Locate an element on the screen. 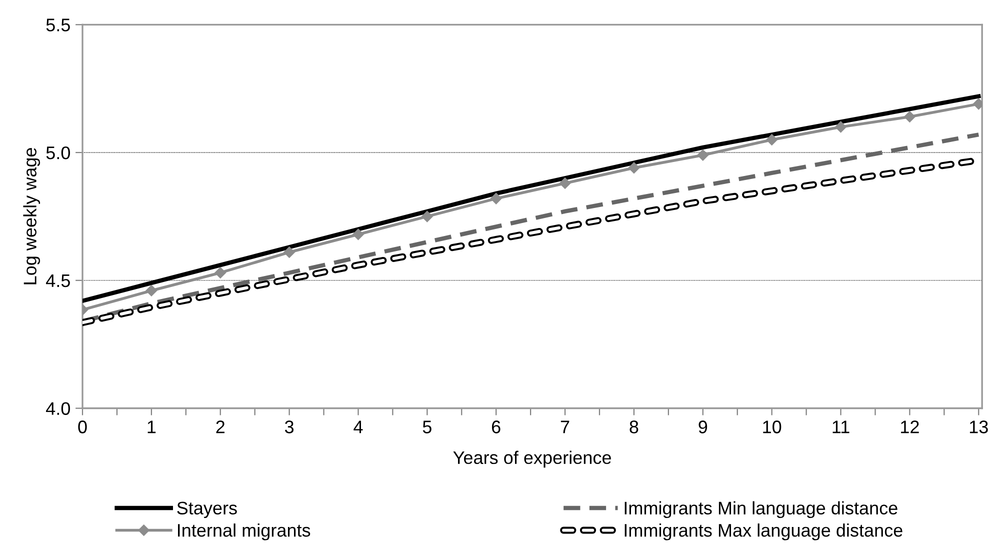 The image size is (994, 548). x-tick-label: 13 is located at coordinates (979, 427).